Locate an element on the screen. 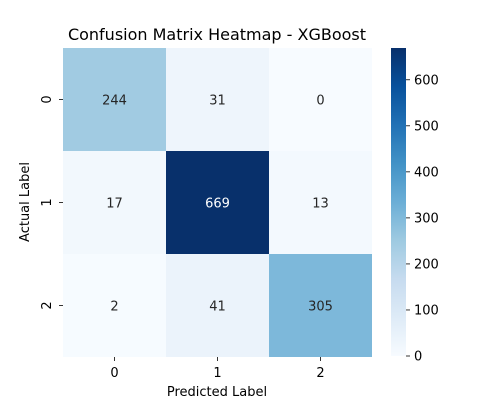 This screenshot has width=500, height=404. cell-value-label: 305 is located at coordinates (320, 307).